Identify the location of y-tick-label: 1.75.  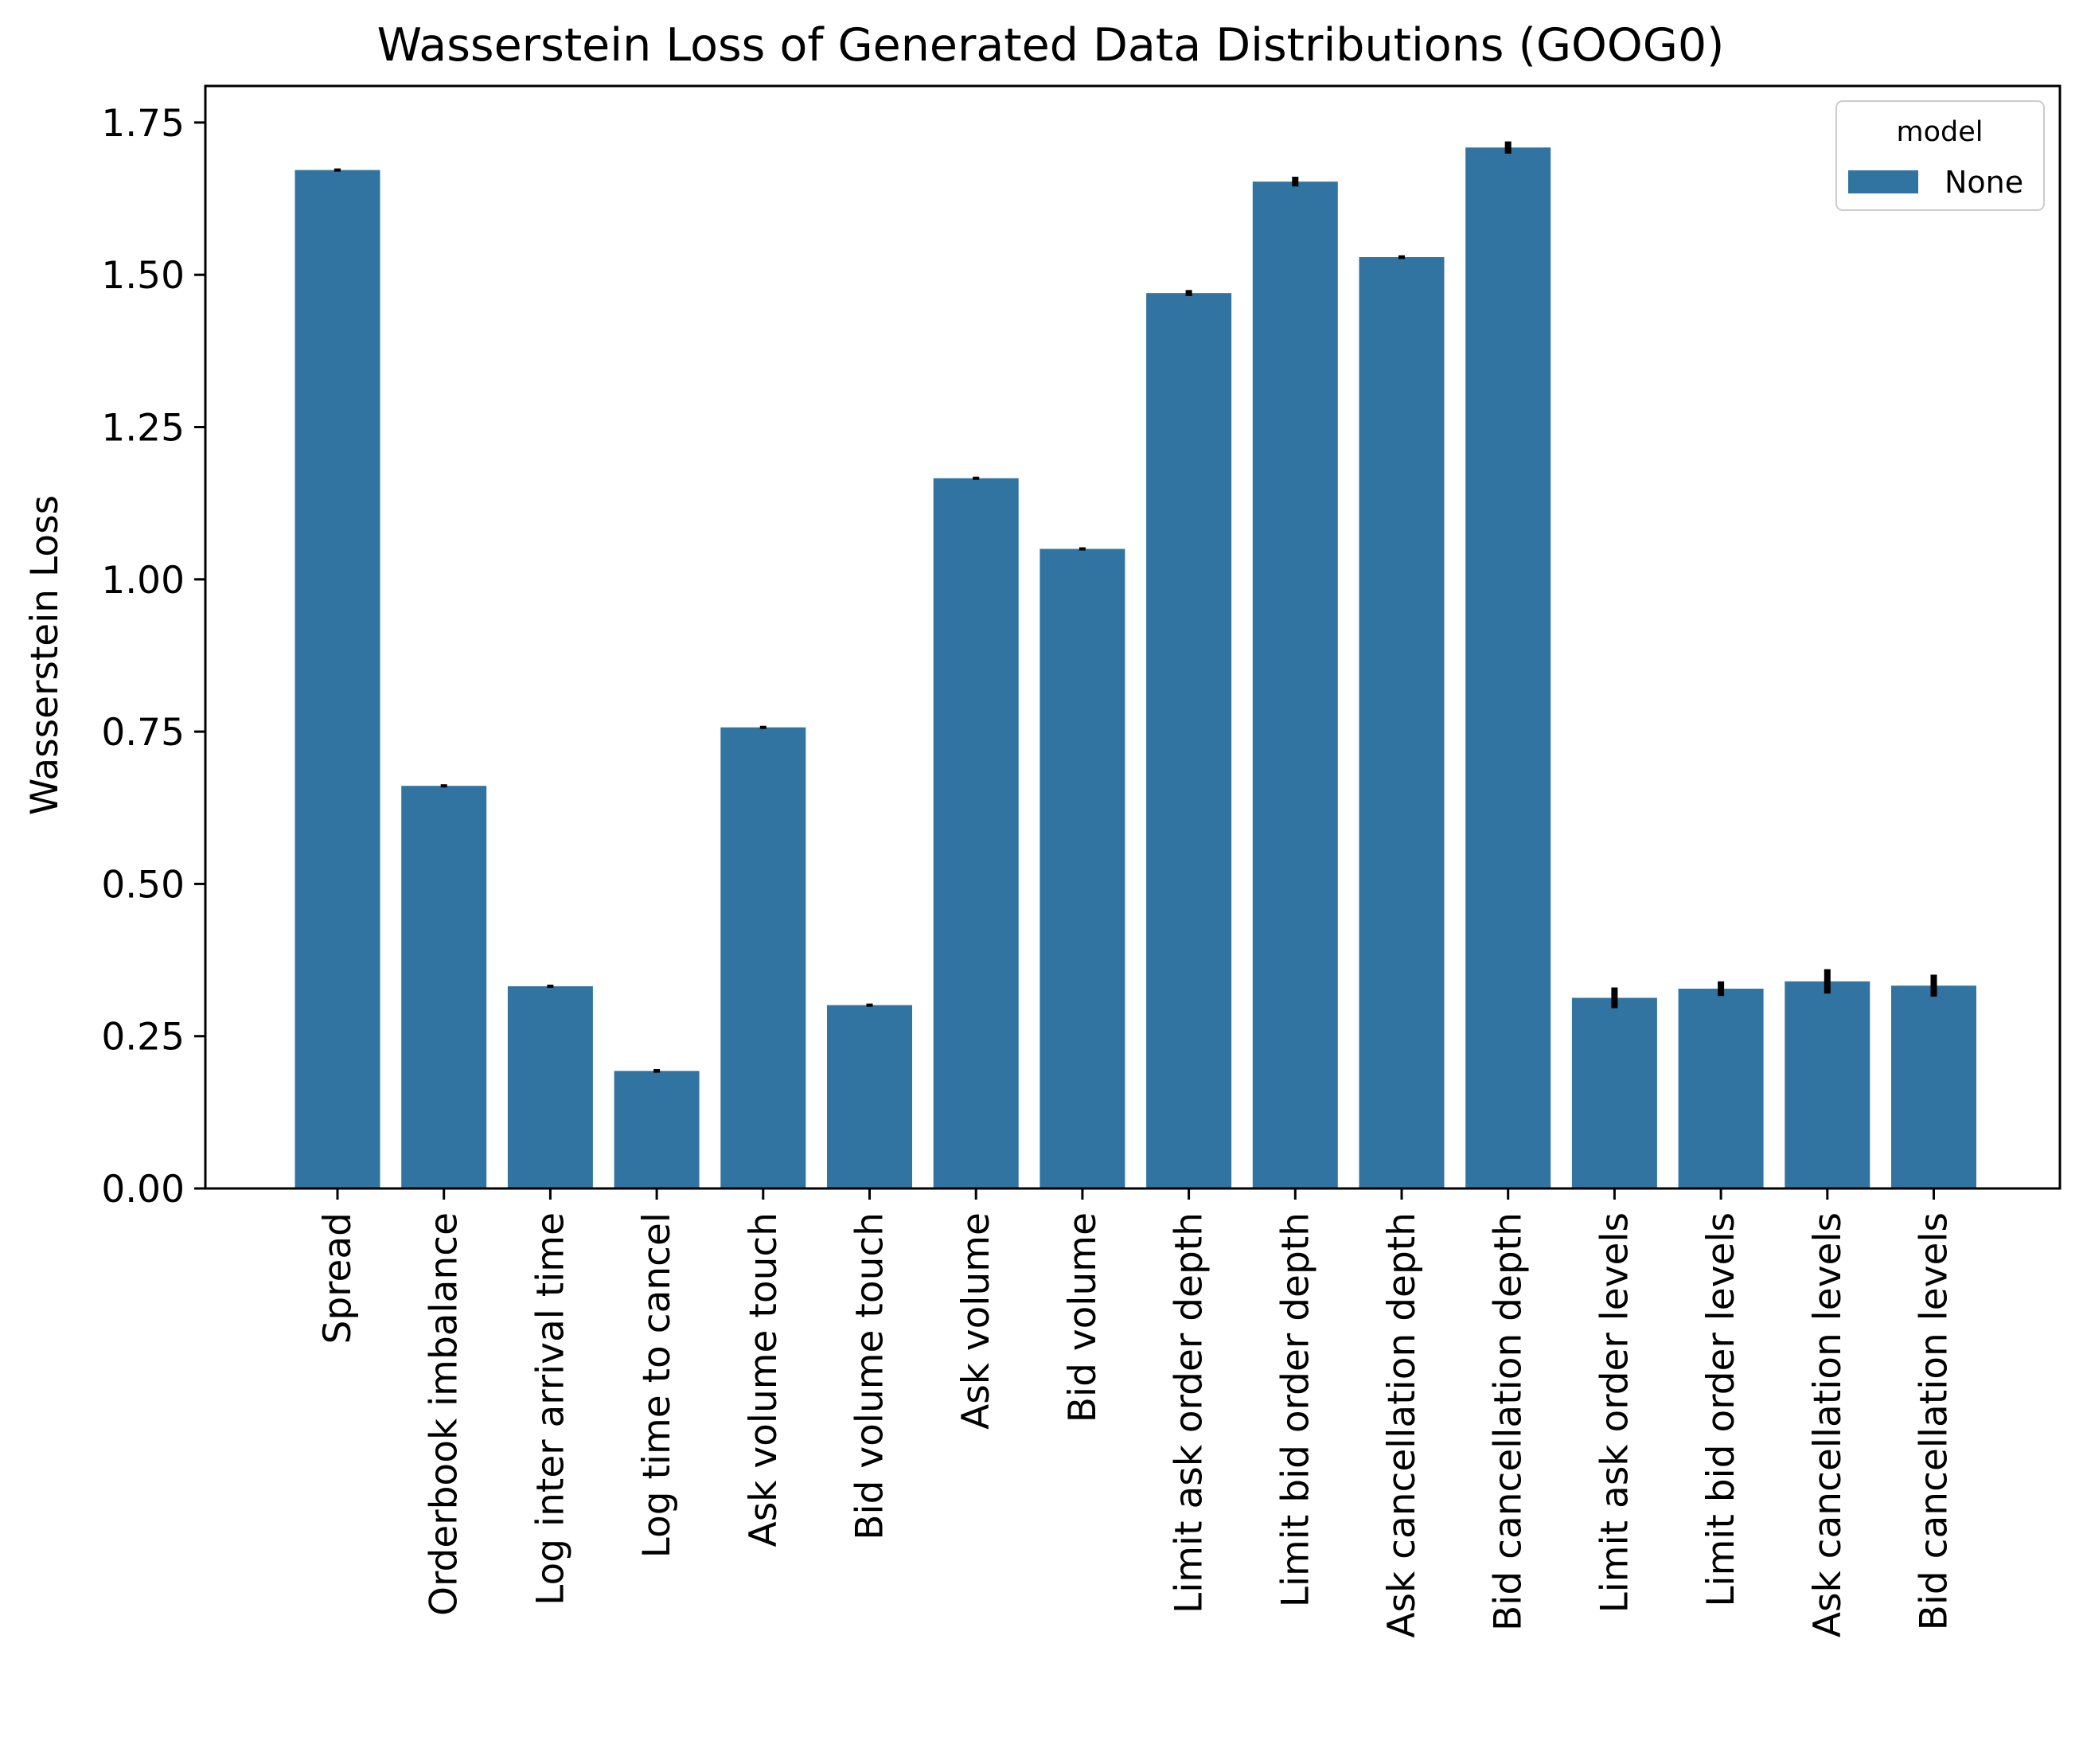
(143, 124).